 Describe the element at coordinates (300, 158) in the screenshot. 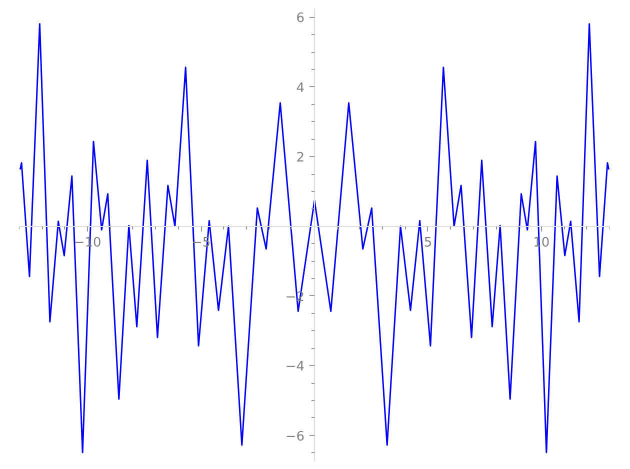

I see `y-tick-label: 2` at that location.